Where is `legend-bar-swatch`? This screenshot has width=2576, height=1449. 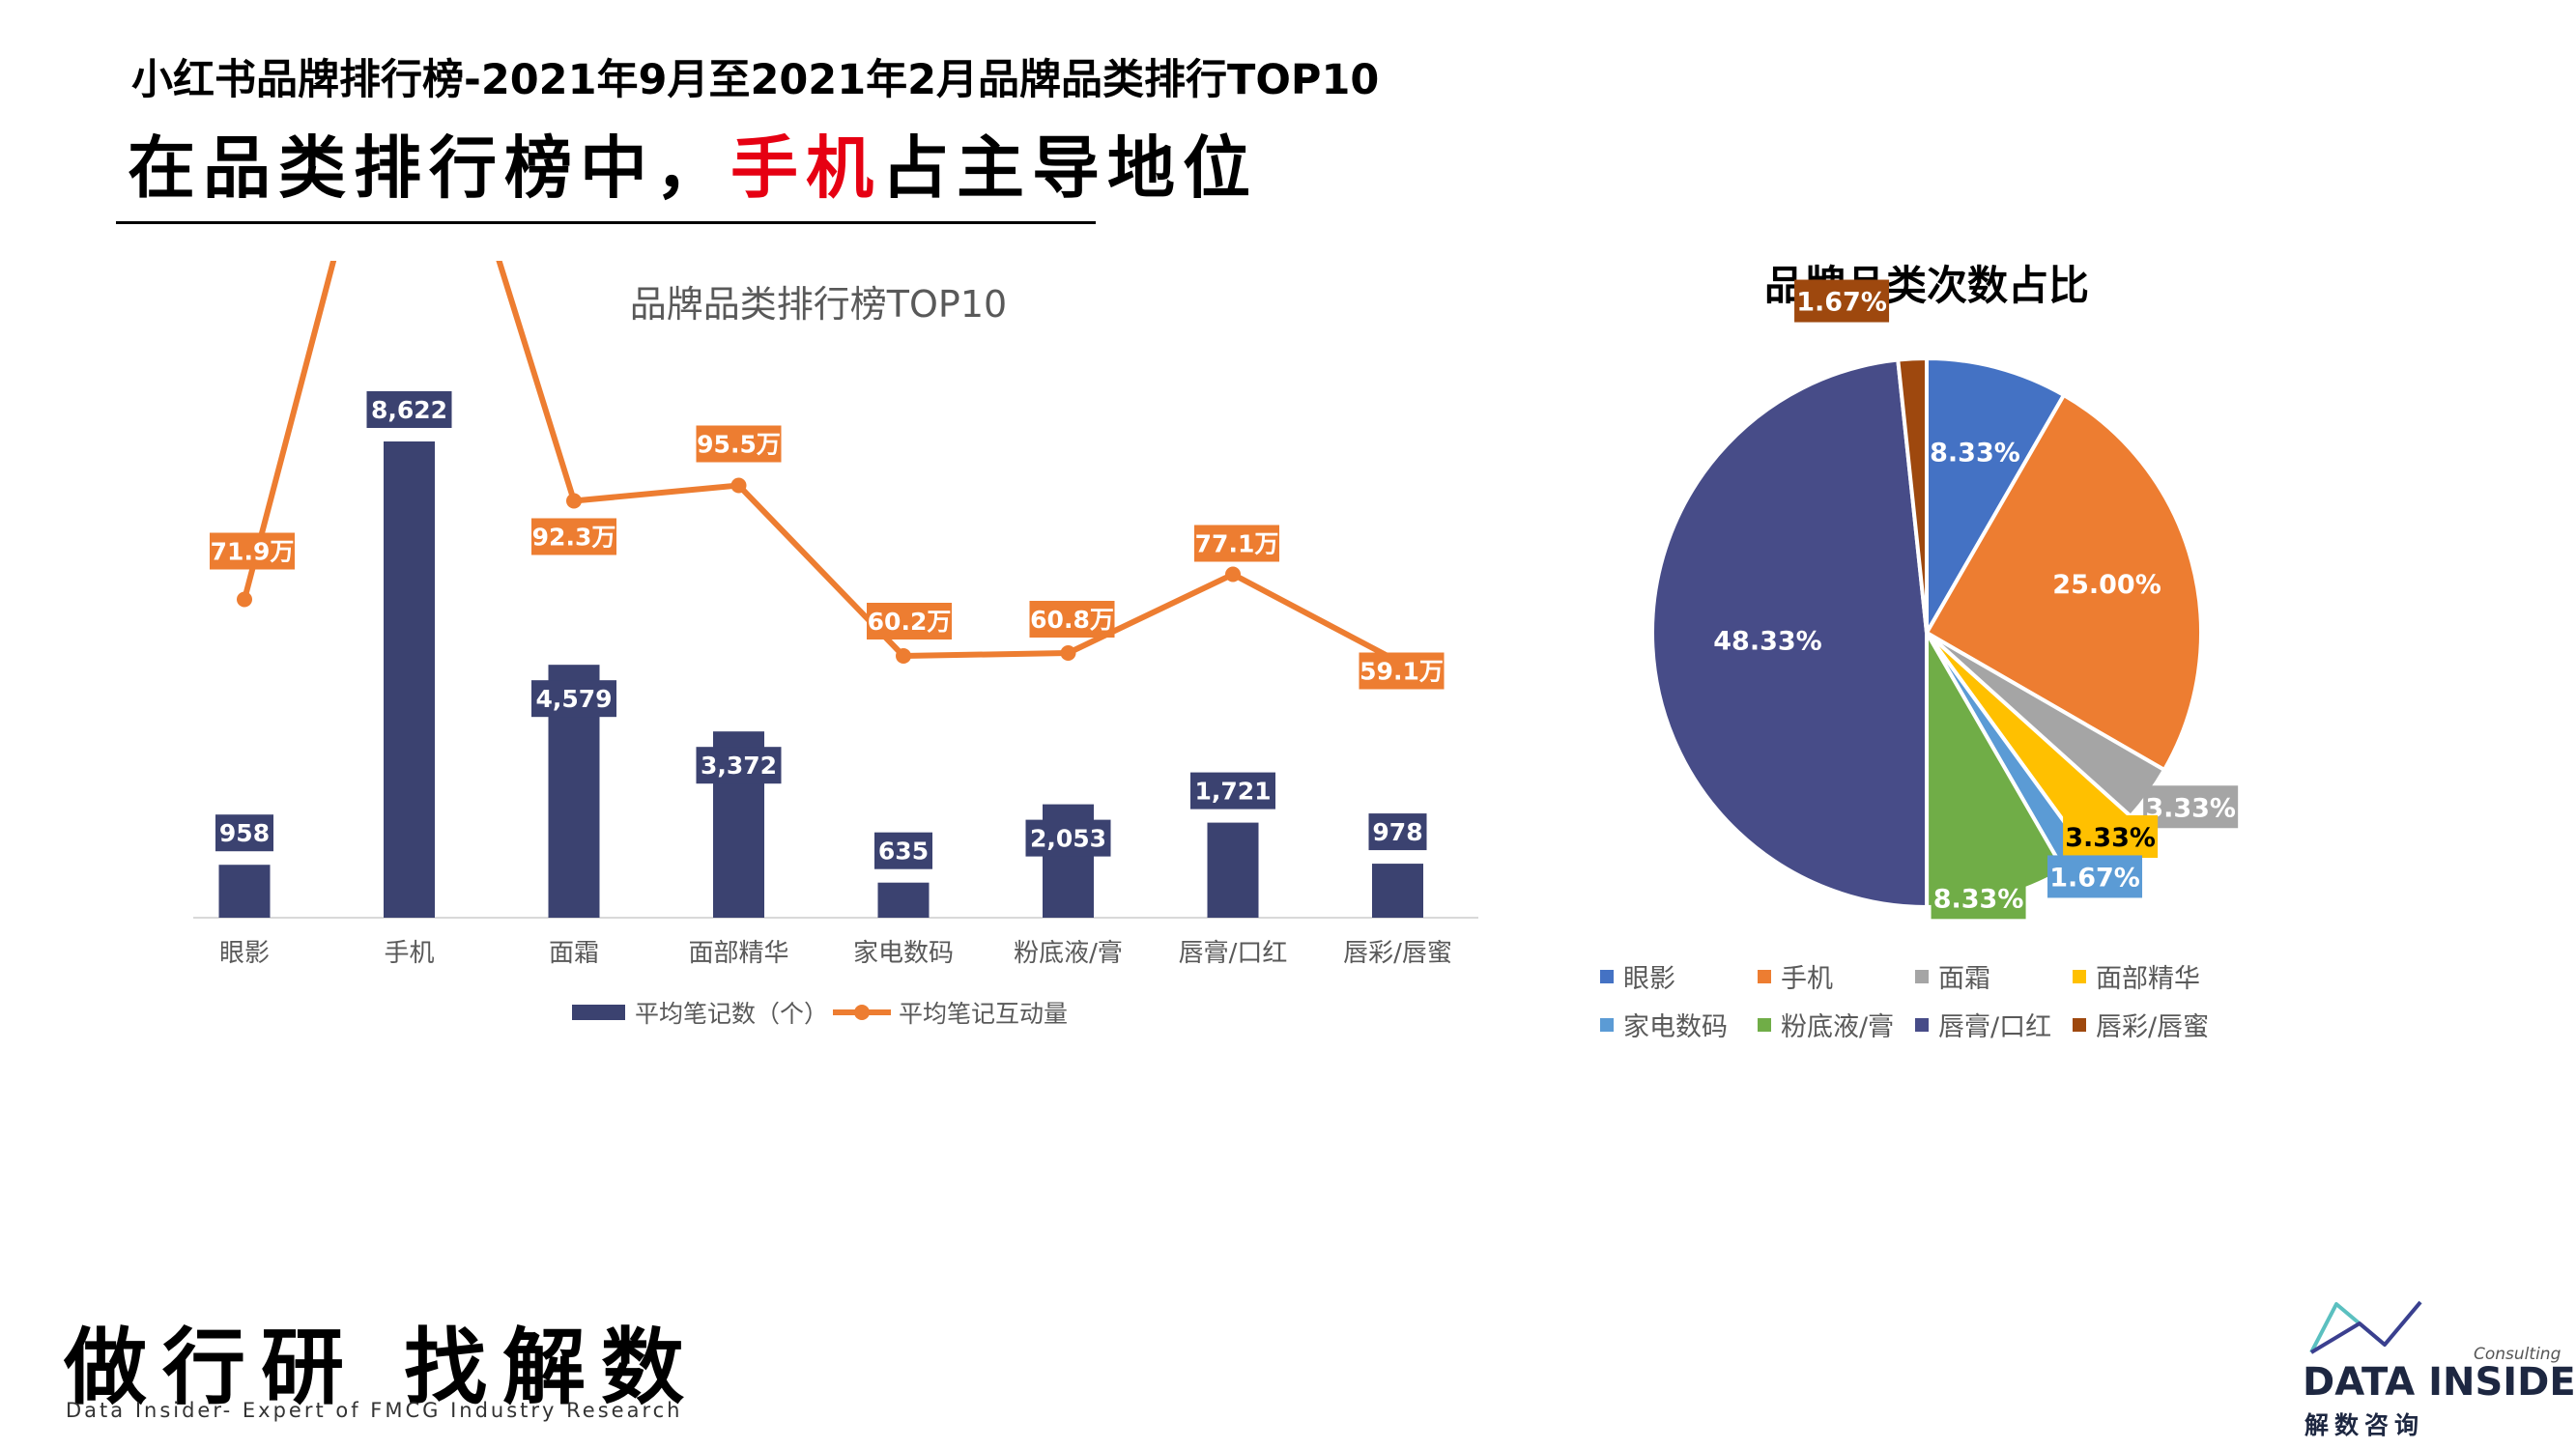
legend-bar-swatch is located at coordinates (599, 1012).